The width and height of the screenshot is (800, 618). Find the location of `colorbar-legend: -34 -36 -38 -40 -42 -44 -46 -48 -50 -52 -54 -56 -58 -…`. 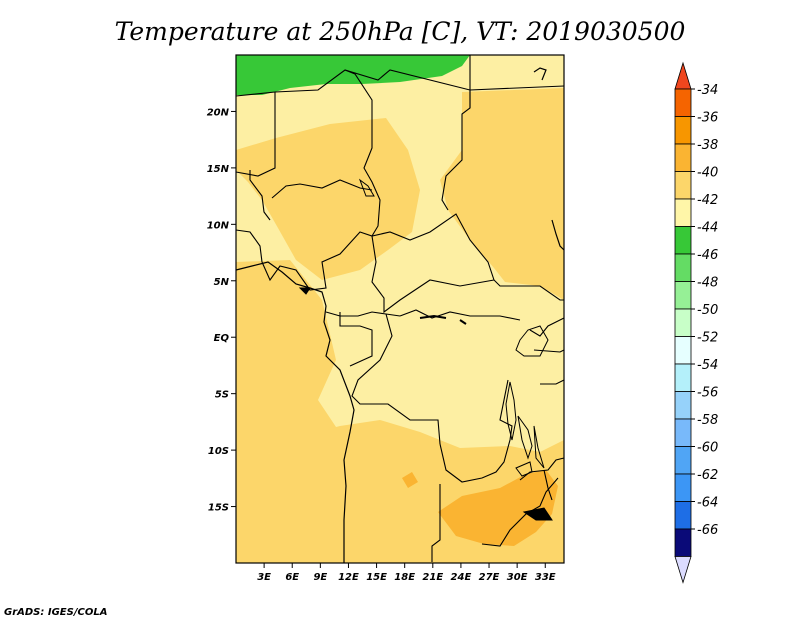

colorbar-legend: -34 -36 -38 -40 -42 -44 -46 -48 -50 -52 -54 -56 -58 -… is located at coordinates (696, 322).